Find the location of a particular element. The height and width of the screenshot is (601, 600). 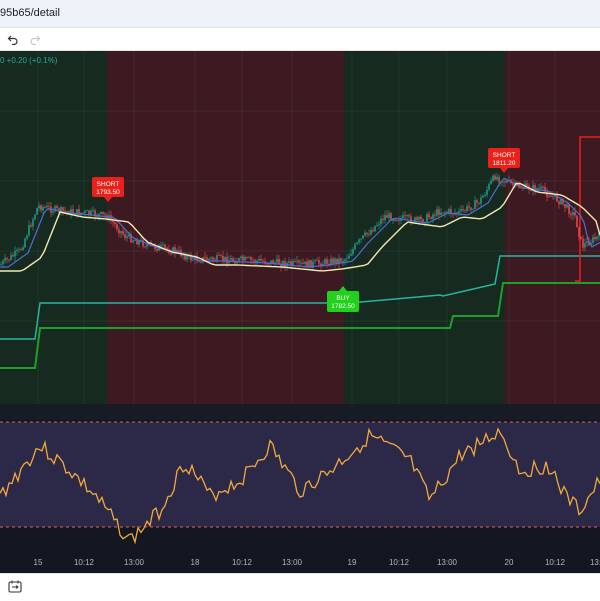

signal-kind: BUY is located at coordinates (343, 298).